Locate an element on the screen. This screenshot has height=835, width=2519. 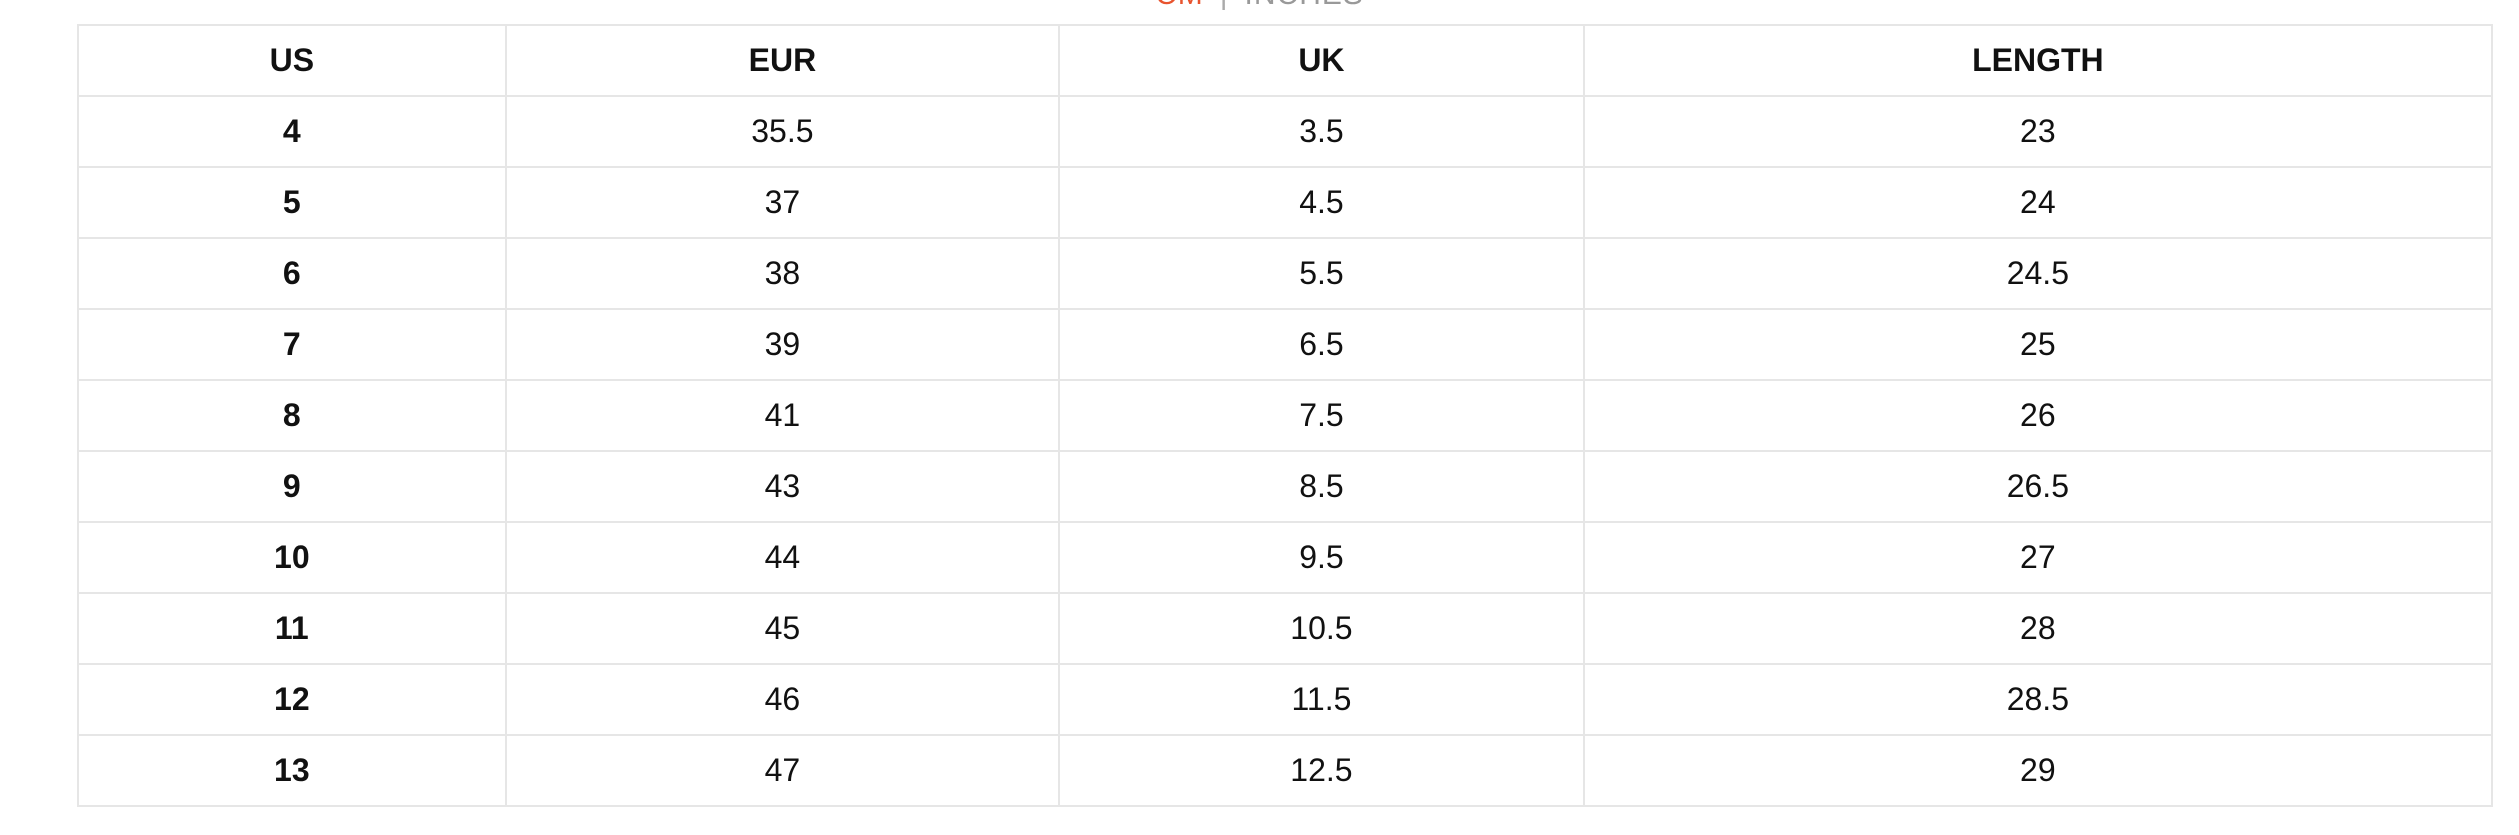
cell-us: 12 is located at coordinates (292, 699).